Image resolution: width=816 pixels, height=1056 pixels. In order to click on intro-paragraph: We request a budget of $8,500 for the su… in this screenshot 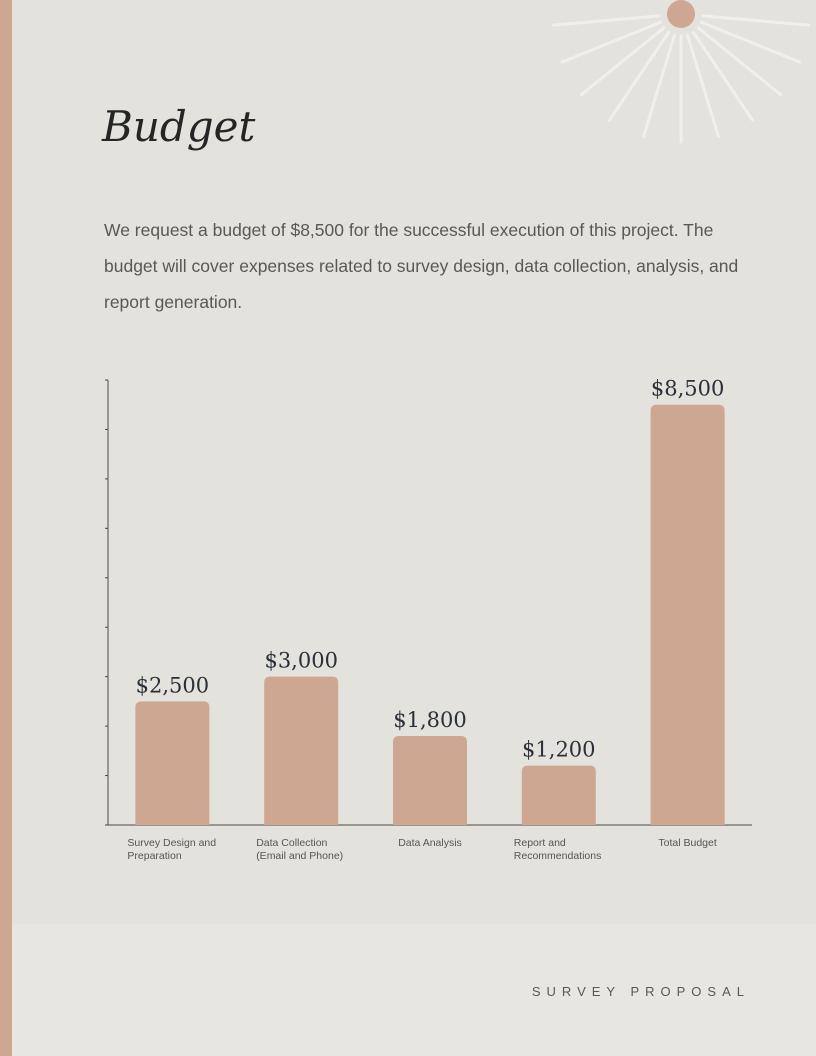, I will do `click(421, 266)`.